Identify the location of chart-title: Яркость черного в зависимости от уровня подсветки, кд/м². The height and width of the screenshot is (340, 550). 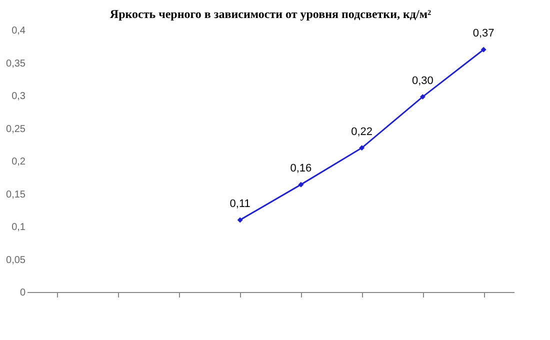
(271, 14).